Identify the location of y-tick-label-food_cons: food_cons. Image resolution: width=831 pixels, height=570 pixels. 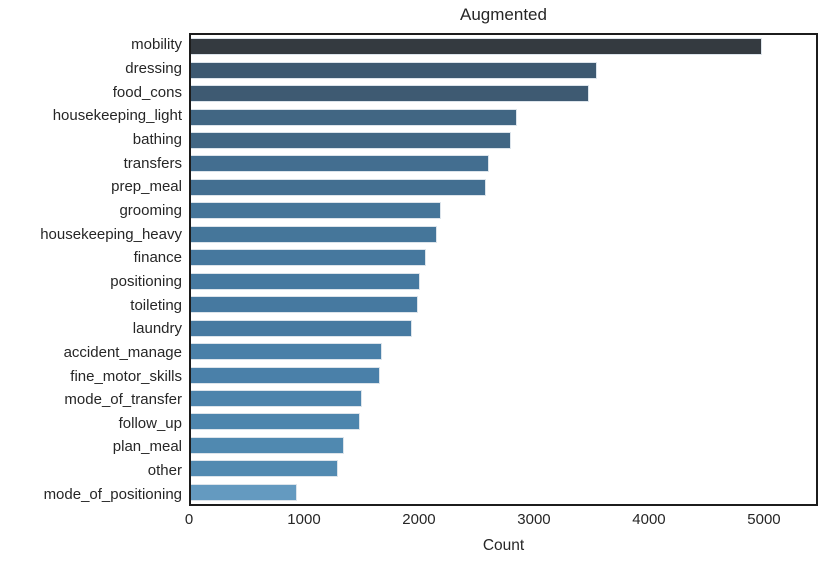
(147, 92).